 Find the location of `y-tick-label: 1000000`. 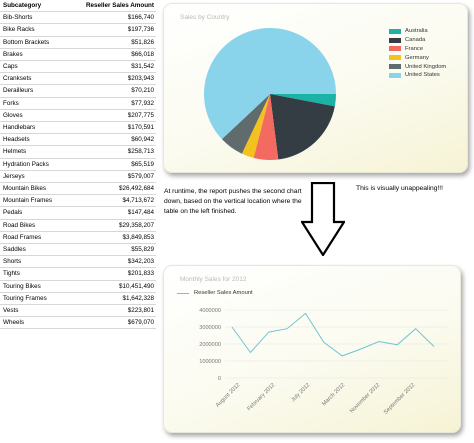

y-tick-label: 1000000 is located at coordinates (210, 362).